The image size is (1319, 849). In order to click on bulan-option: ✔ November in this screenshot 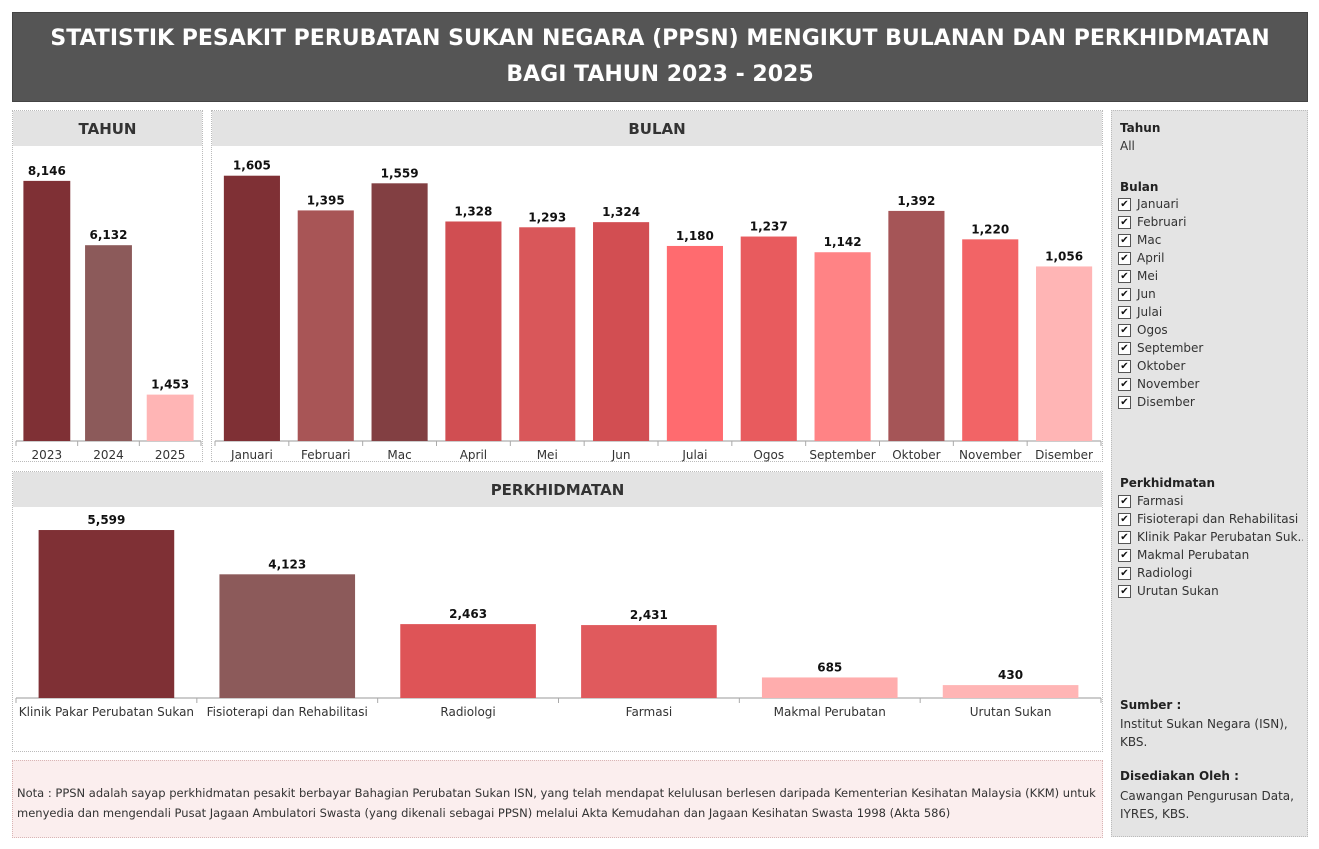, I will do `click(1210, 384)`.